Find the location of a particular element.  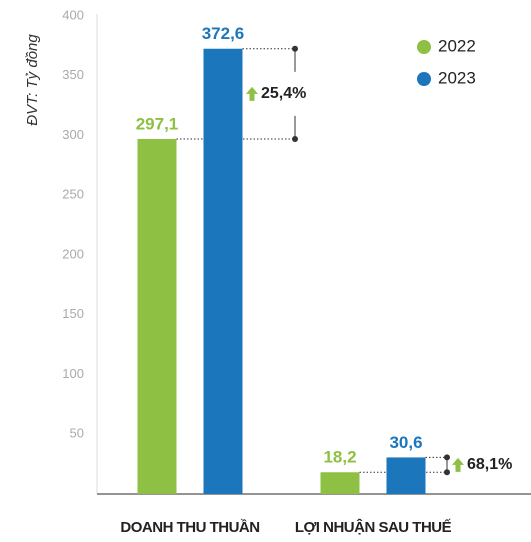

legend-label: 2023 is located at coordinates (457, 77).